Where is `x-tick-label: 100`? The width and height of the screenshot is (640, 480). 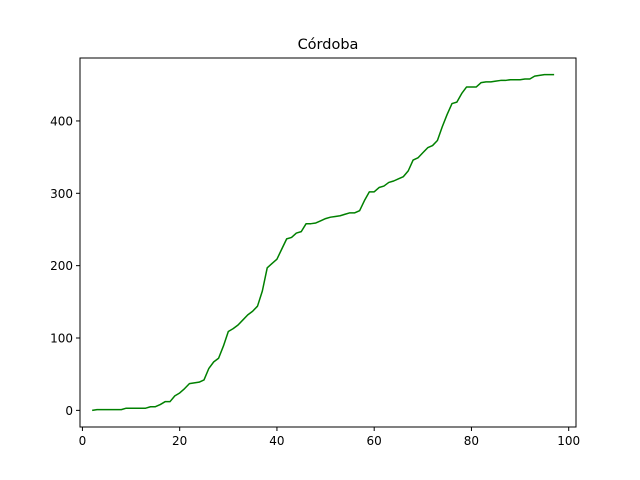 x-tick-label: 100 is located at coordinates (568, 441).